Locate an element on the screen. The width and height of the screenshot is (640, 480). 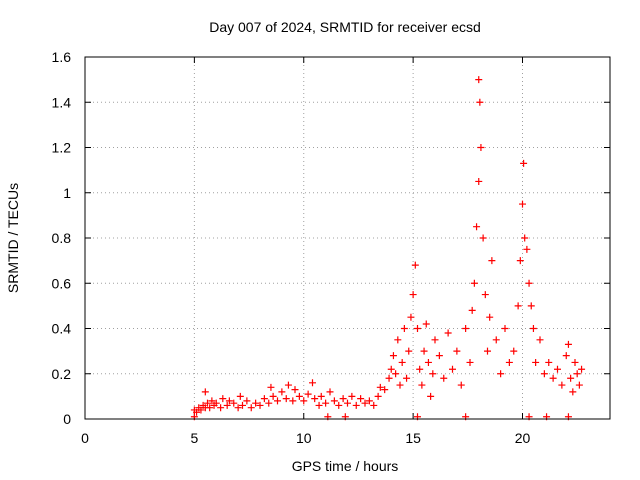
y-tick-label: 0.8 is located at coordinates (62, 238).